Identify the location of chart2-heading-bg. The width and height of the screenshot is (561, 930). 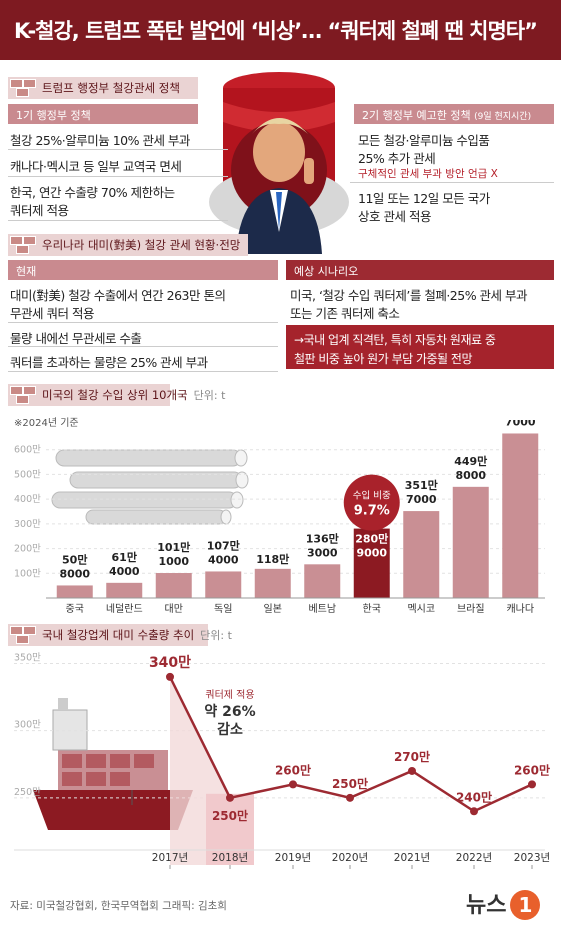
(108, 635).